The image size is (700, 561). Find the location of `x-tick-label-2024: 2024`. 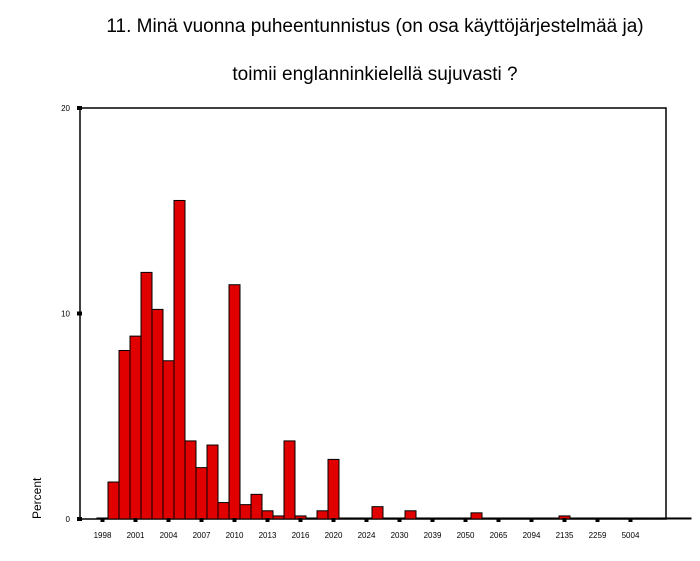

x-tick-label-2024: 2024 is located at coordinates (367, 535).